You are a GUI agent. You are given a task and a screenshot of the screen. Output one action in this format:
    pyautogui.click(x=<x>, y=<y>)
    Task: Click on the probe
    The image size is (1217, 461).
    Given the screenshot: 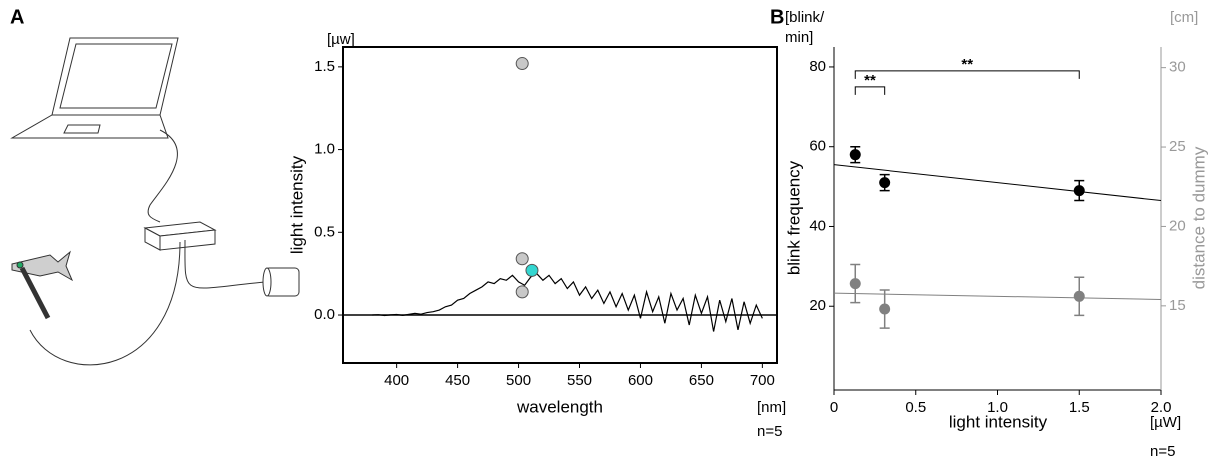 What is the action you would take?
    pyautogui.click(x=35, y=293)
    